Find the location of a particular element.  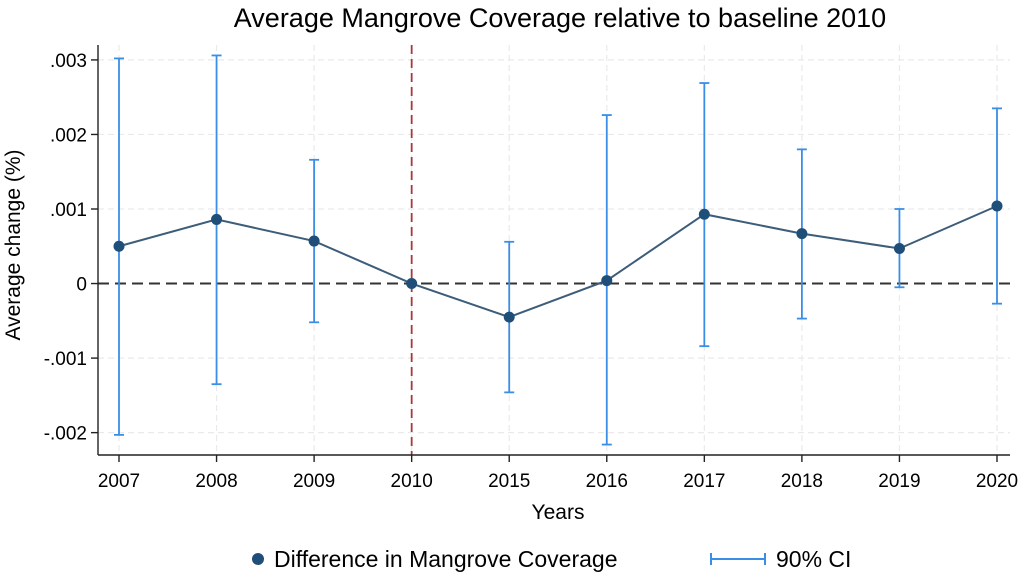

x-tick-label: 2009 is located at coordinates (314, 481).